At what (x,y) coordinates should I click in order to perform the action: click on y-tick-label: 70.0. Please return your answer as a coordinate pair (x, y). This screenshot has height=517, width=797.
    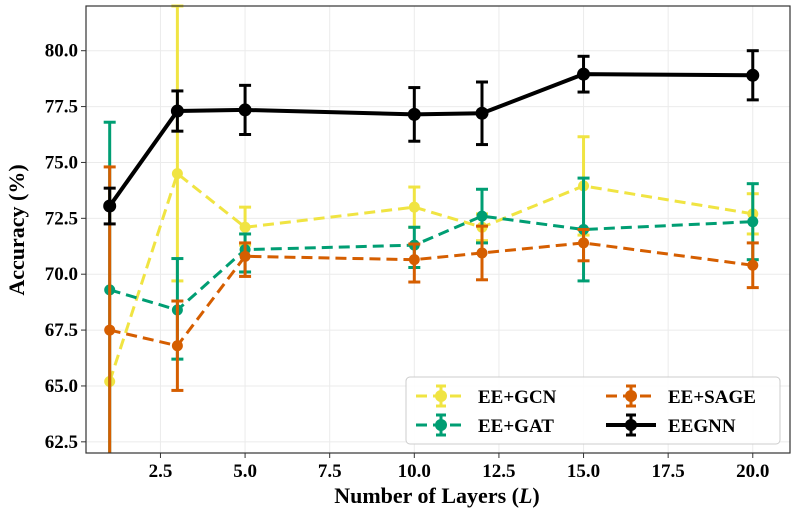
    Looking at the image, I should click on (61, 274).